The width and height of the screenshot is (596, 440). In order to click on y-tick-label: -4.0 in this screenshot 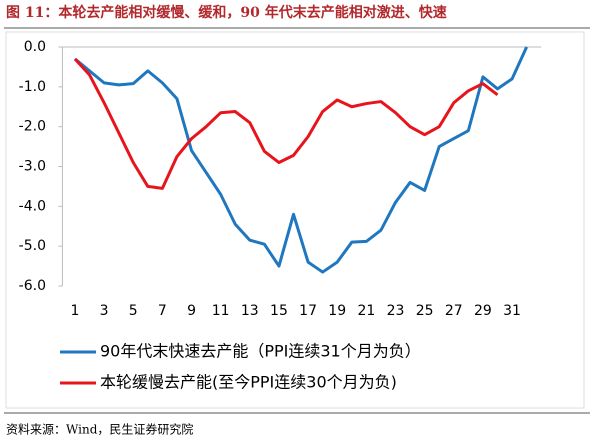, I will do `click(32, 206)`.